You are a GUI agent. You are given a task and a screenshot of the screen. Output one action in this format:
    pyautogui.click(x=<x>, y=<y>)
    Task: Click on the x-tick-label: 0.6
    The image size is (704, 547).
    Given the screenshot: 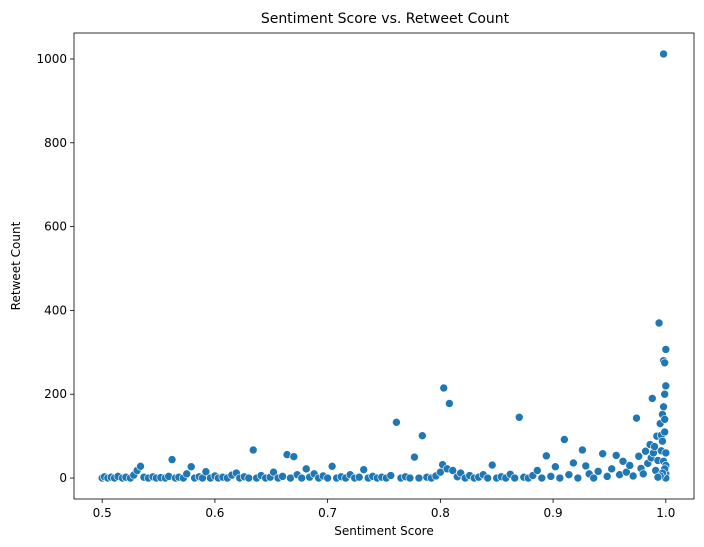 What is the action you would take?
    pyautogui.click(x=214, y=513)
    